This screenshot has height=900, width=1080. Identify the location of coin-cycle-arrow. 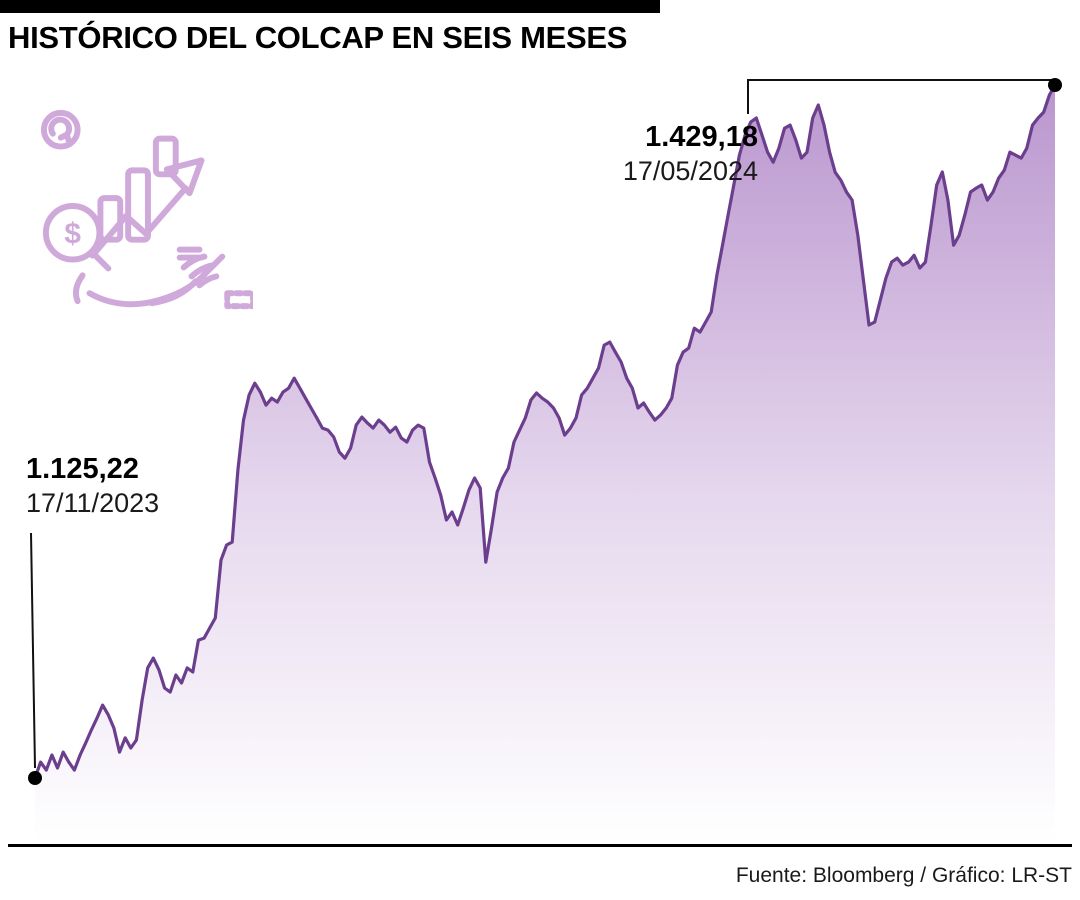
(60, 127).